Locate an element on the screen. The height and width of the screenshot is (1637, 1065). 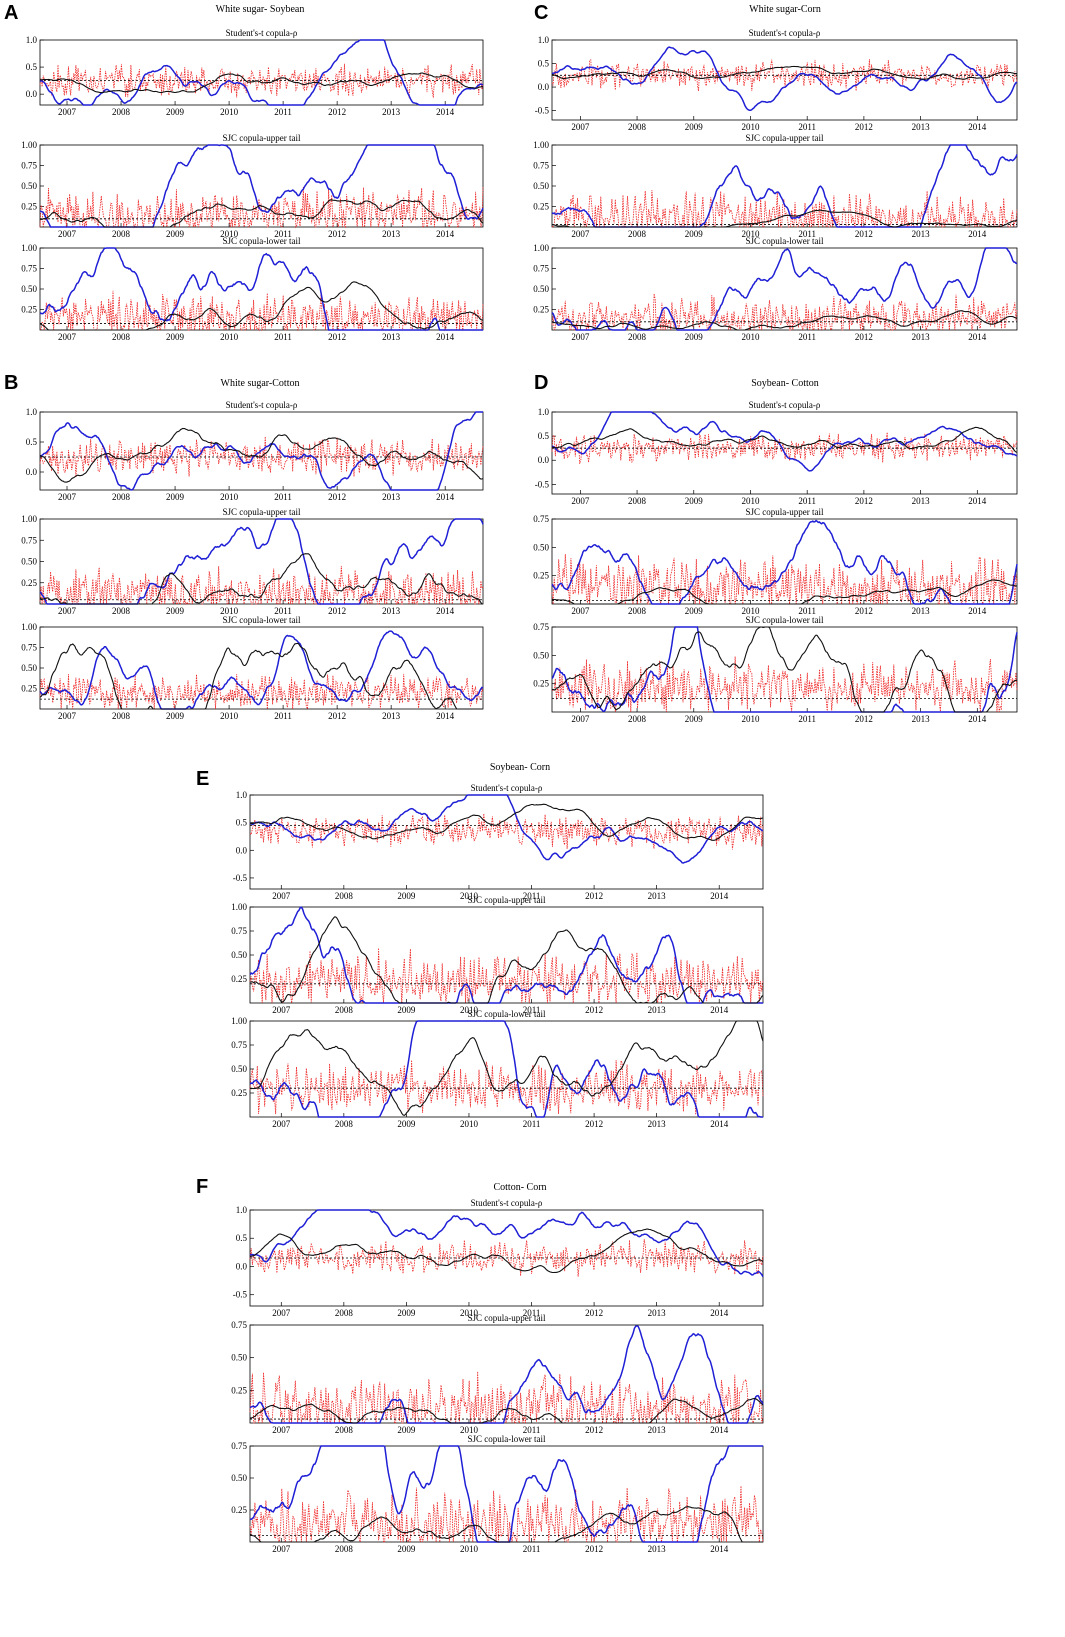
panel-letter: A is located at coordinates (11, 13).